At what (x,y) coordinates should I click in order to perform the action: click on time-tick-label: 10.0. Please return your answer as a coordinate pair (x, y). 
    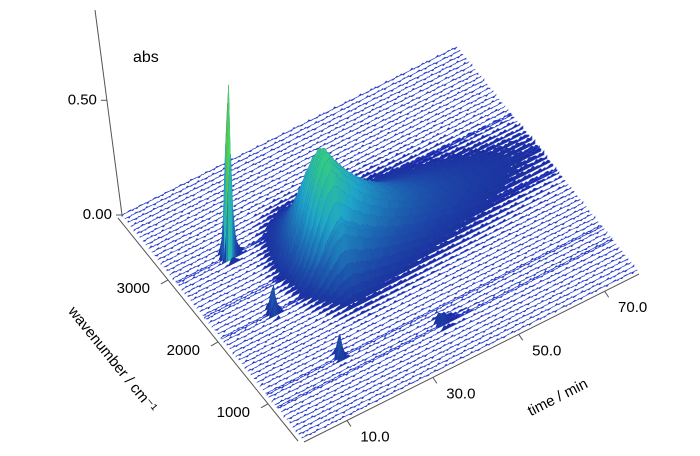
    Looking at the image, I should click on (374, 436).